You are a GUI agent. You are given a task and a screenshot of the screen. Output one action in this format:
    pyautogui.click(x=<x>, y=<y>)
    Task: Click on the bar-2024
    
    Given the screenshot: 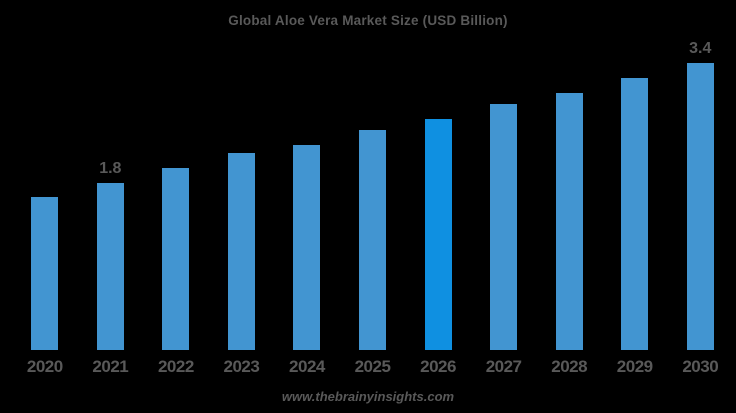 What is the action you would take?
    pyautogui.click(x=307, y=247)
    